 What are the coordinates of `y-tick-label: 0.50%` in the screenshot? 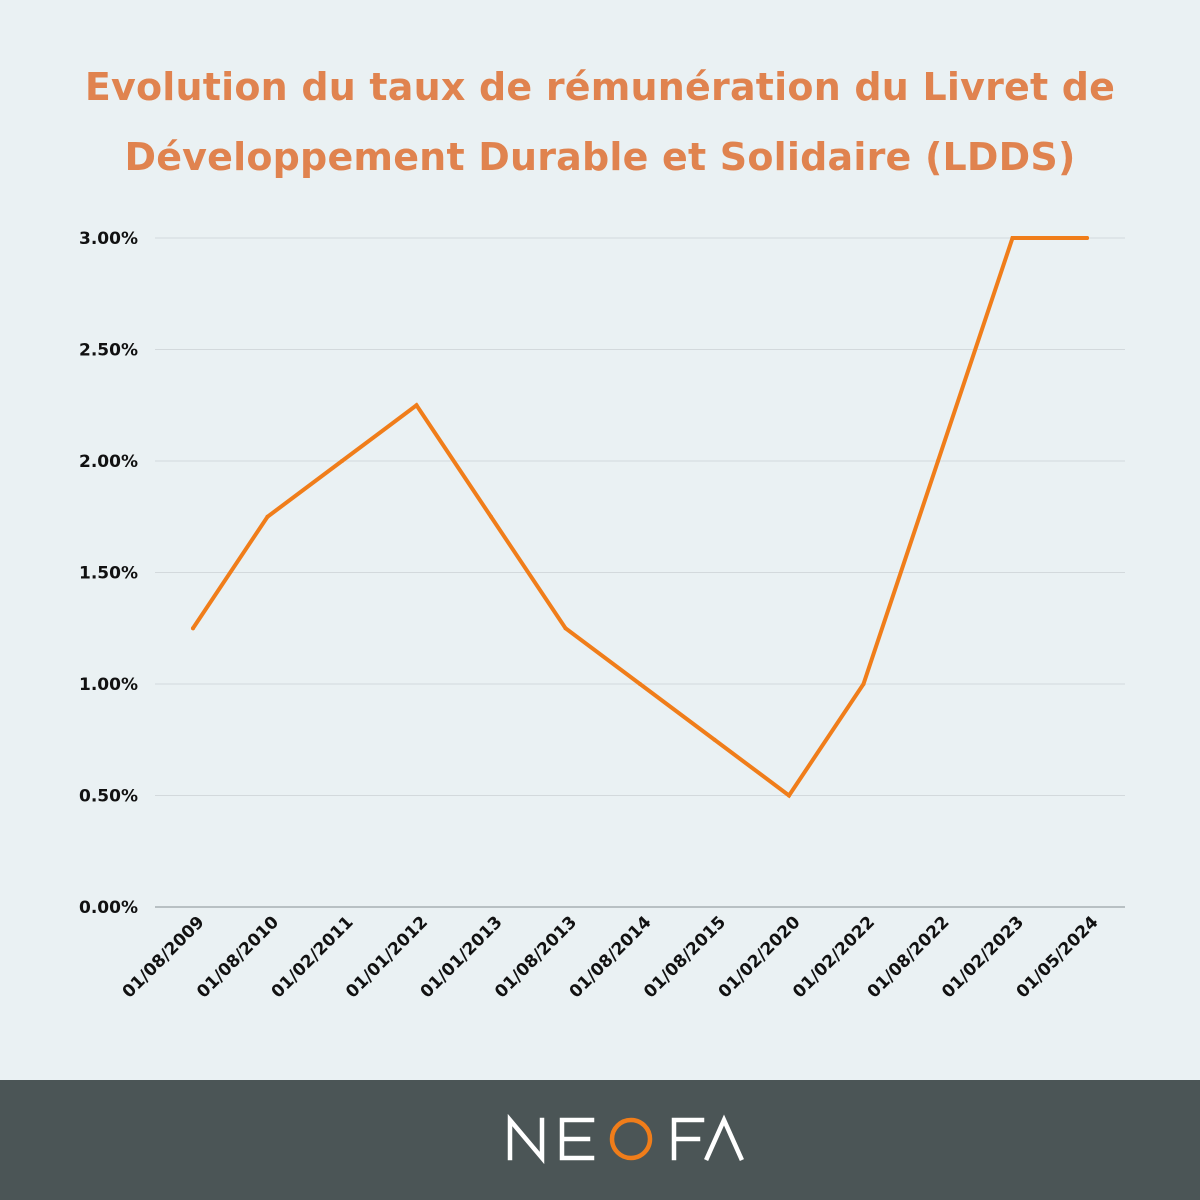 It's located at (108, 797).